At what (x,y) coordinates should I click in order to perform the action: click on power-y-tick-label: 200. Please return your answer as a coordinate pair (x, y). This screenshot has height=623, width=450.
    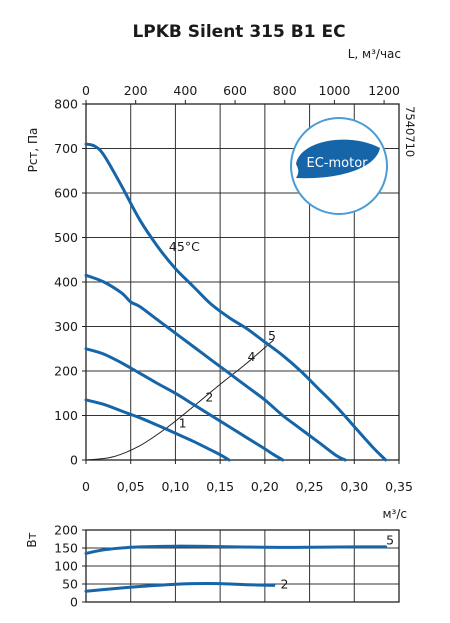
    Looking at the image, I should click on (66, 530).